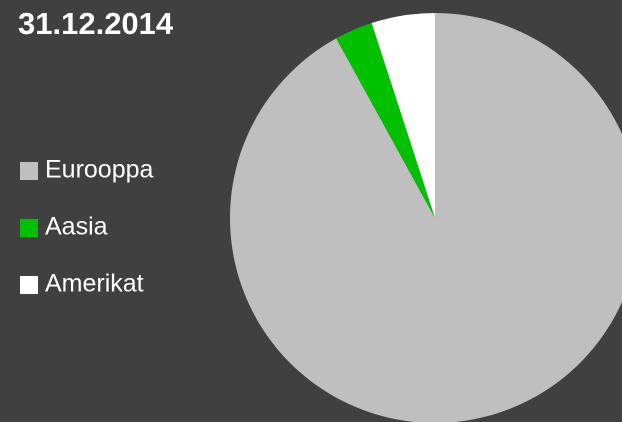 The height and width of the screenshot is (422, 622). What do you see at coordinates (94, 284) in the screenshot?
I see `legend-label: Amerikat` at bounding box center [94, 284].